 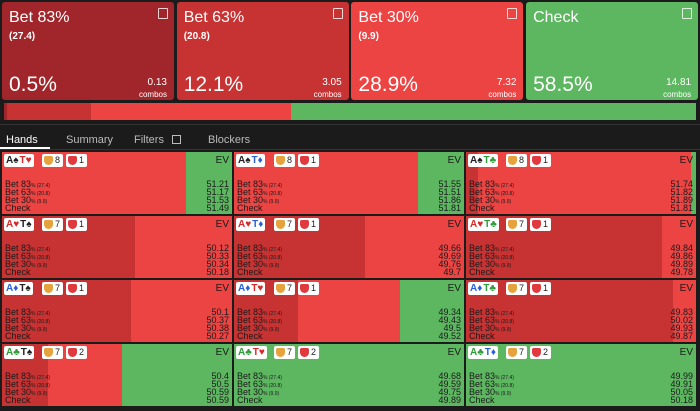 I want to click on ev-value: 49.52, so click(x=449, y=336).